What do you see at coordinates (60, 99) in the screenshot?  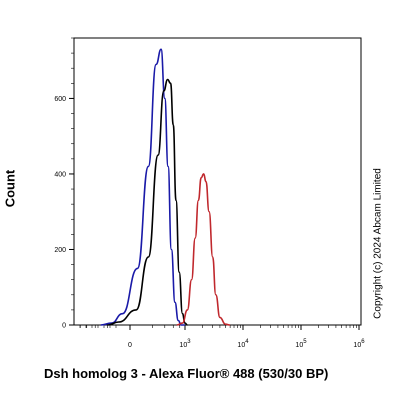 I see `y-tick-label: 600` at bounding box center [60, 99].